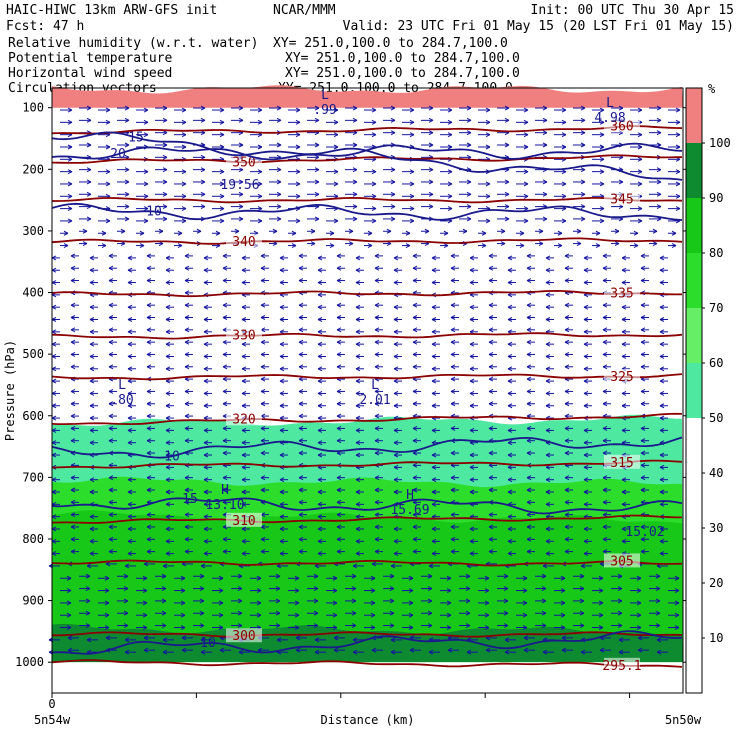  I want to click on theta-label-345: 345, so click(621, 200).